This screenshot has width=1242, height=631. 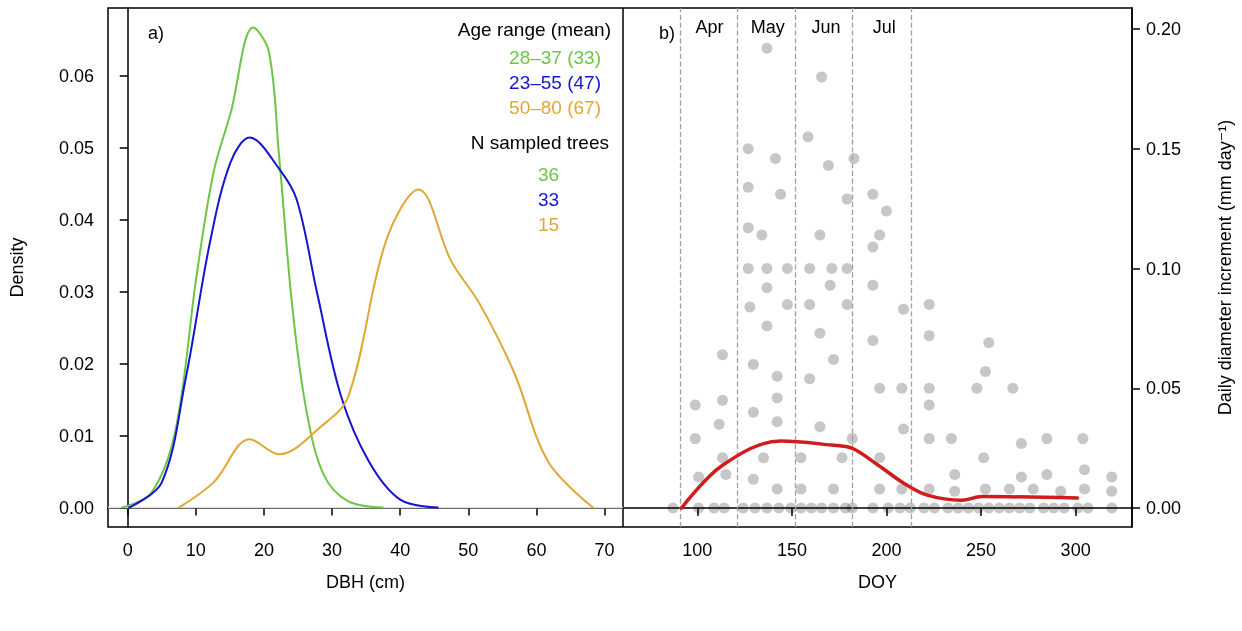 What do you see at coordinates (555, 82) in the screenshot?
I see `text: 23–55 (47)` at bounding box center [555, 82].